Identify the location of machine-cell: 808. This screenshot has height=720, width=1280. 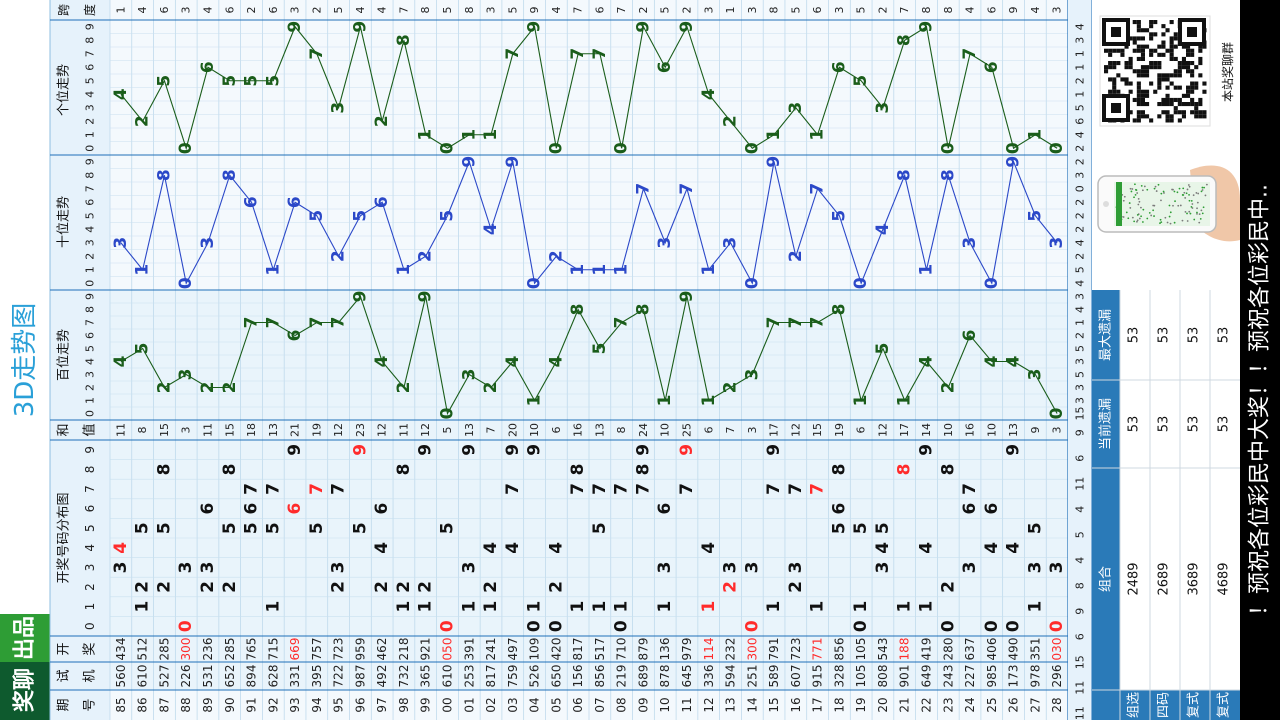
(883, 676).